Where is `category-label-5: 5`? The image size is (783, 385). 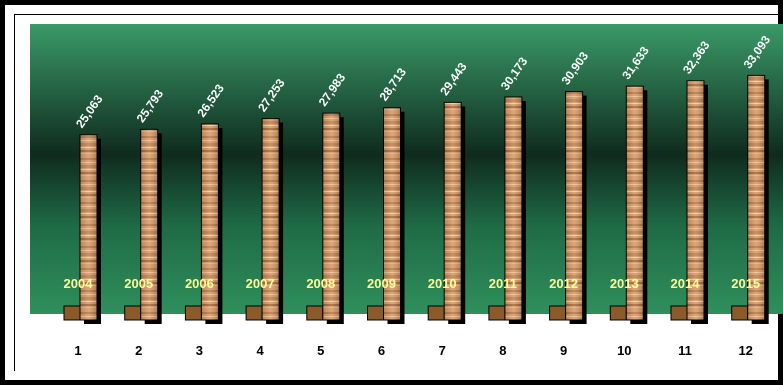
category-label-5: 5 is located at coordinates (320, 350).